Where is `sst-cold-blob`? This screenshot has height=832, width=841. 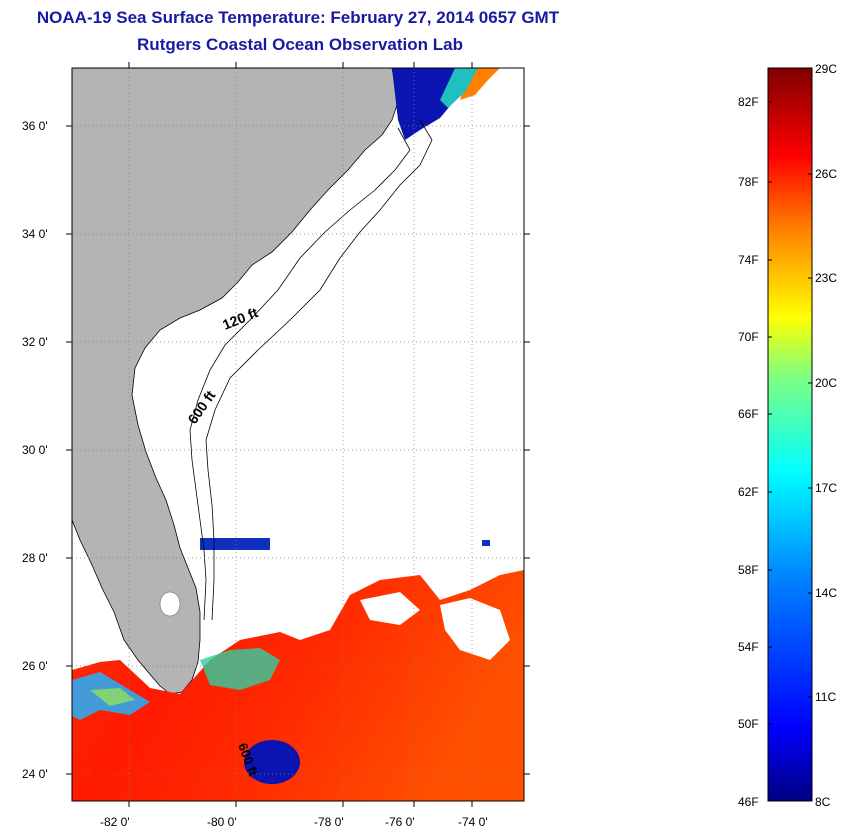 sst-cold-blob is located at coordinates (272, 762).